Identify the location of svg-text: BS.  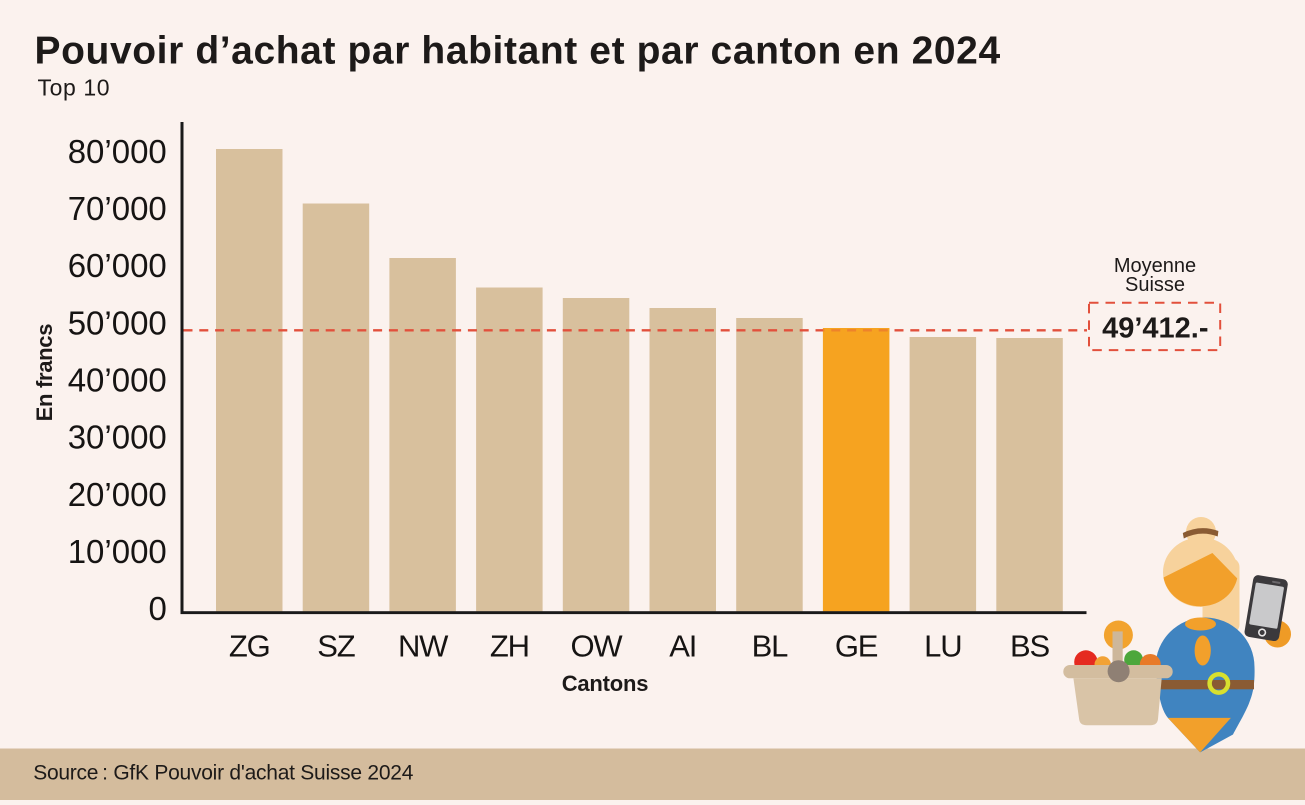
(1029, 646).